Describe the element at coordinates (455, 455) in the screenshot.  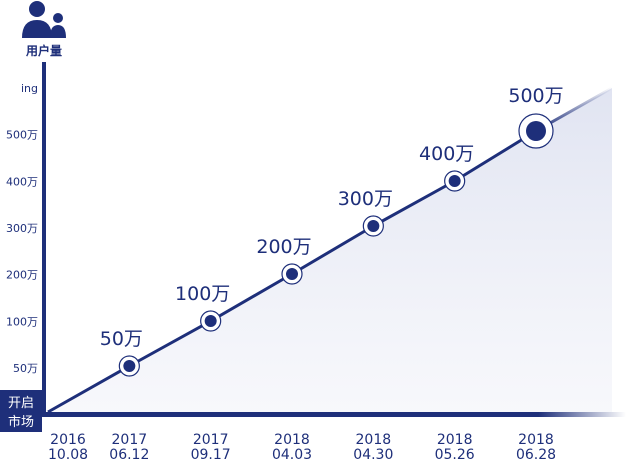
I see `x-tick-date: 05.26` at that location.